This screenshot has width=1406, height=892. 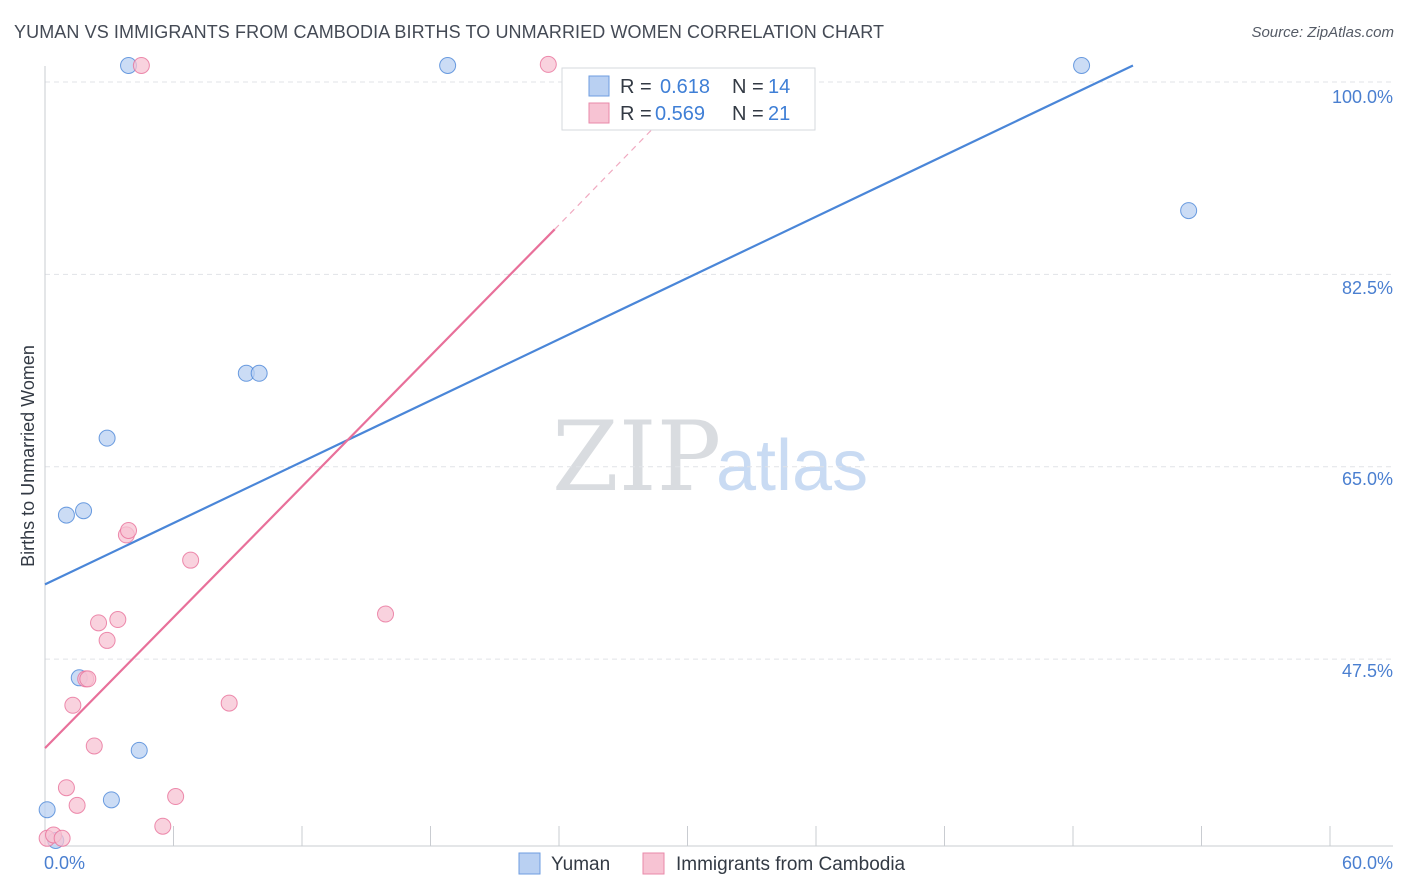 I want to click on legend-n-label-cambodia: N =, so click(x=748, y=114).